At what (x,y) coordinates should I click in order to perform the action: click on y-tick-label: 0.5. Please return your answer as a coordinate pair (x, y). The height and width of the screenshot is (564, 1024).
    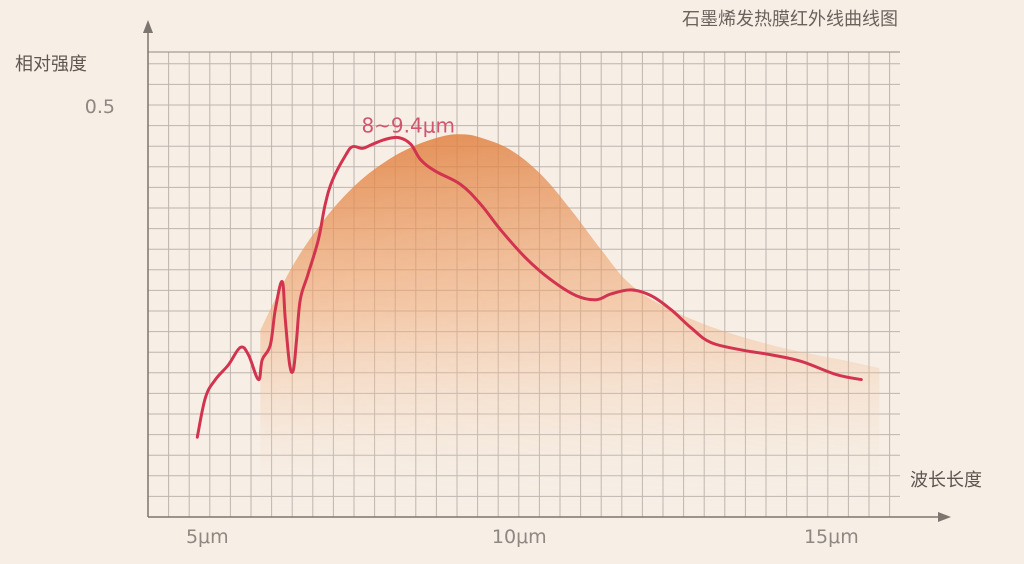
    Looking at the image, I should click on (100, 107).